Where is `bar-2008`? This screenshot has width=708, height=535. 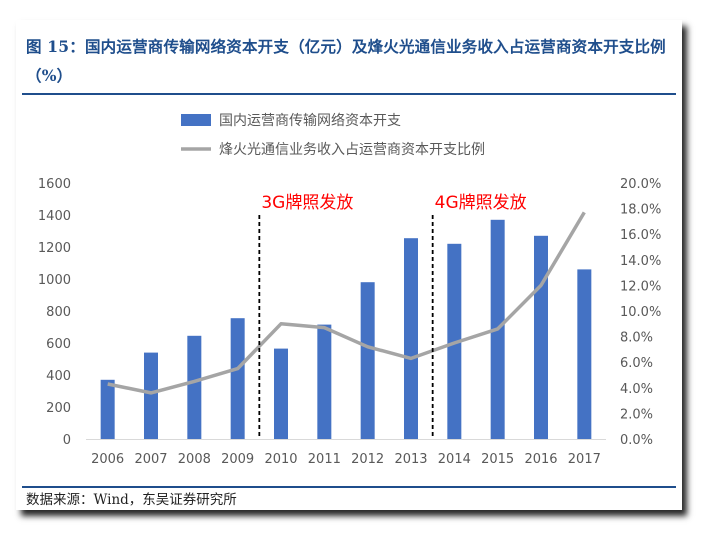
bar-2008 is located at coordinates (194, 387).